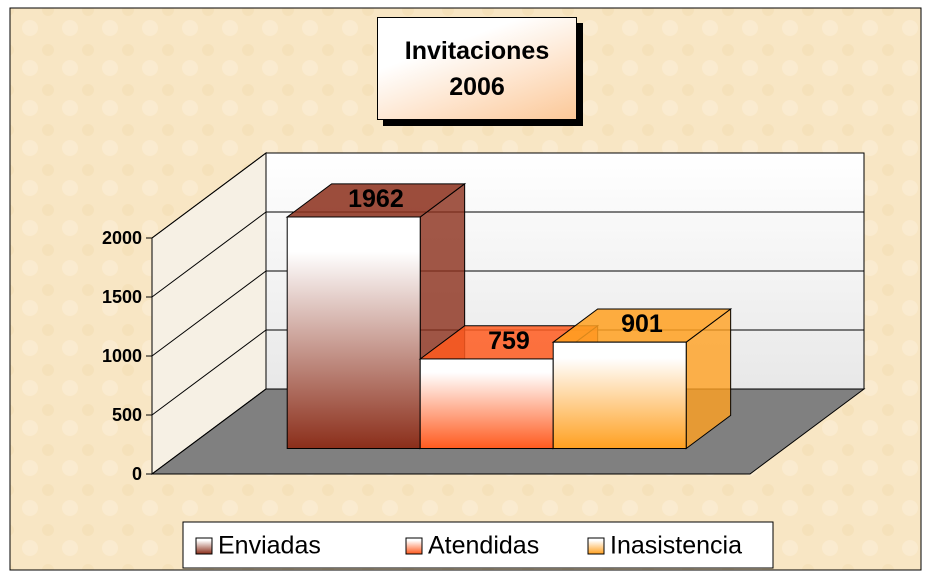 This screenshot has height=582, width=932. Describe the element at coordinates (676, 546) in the screenshot. I see `legend-label: Inasistencia` at that location.